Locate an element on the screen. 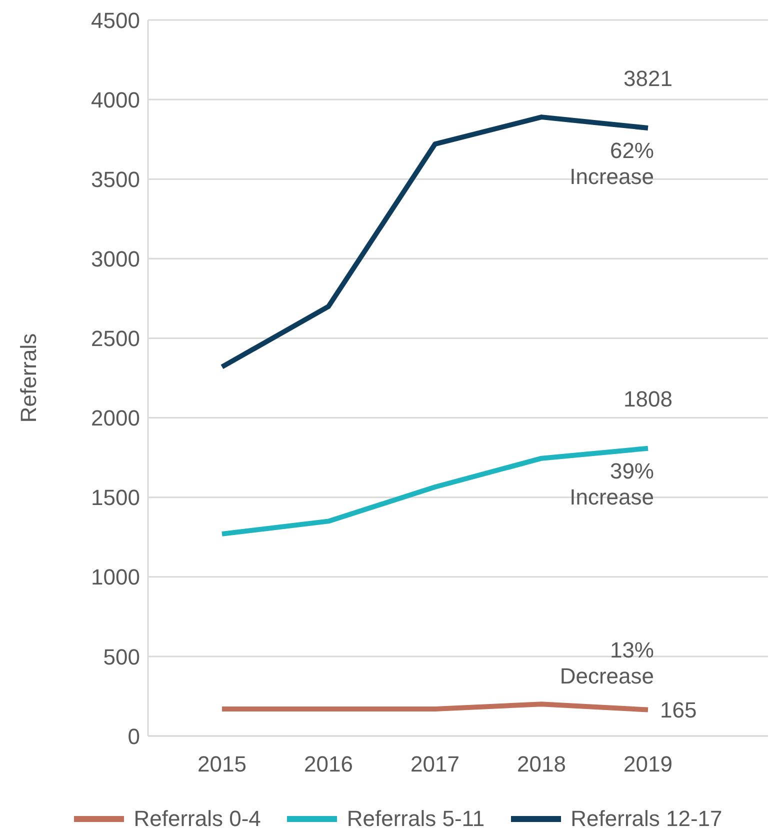 Image resolution: width=774 pixels, height=840 pixels. data-label: 3821 is located at coordinates (648, 79).